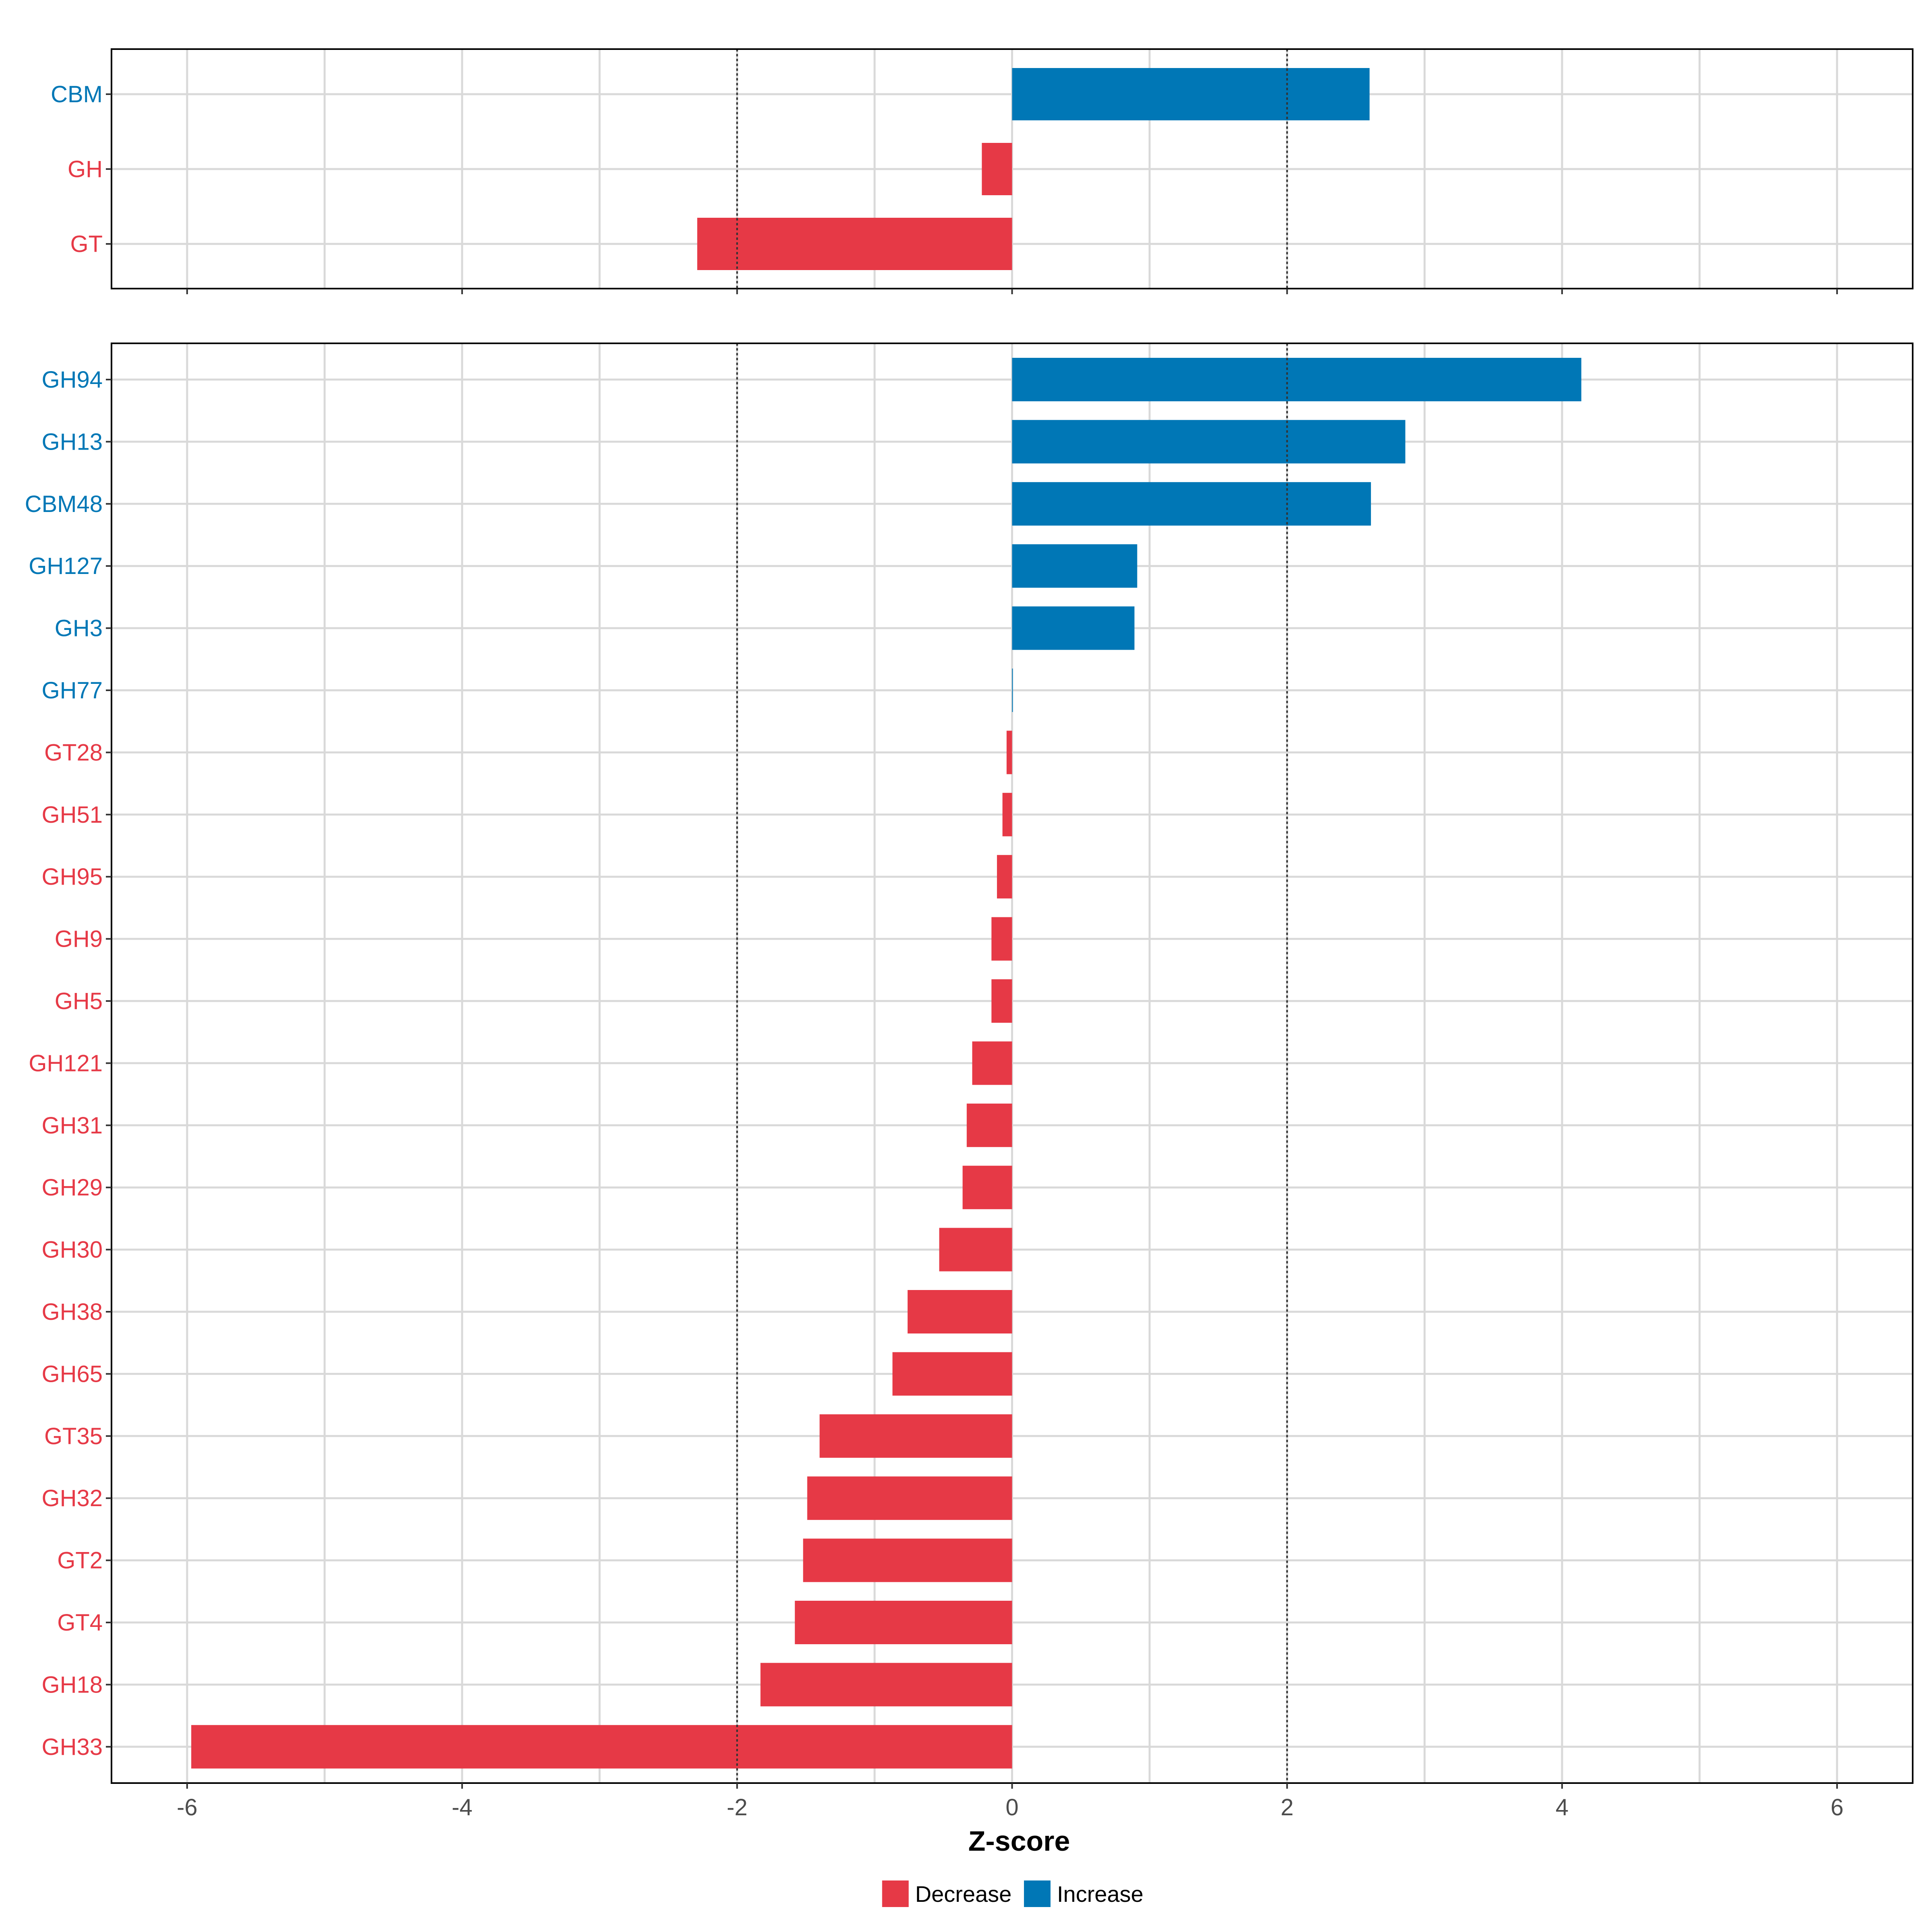 Image resolution: width=1932 pixels, height=1932 pixels. What do you see at coordinates (1012, 690) in the screenshot?
I see `bar-gh77` at bounding box center [1012, 690].